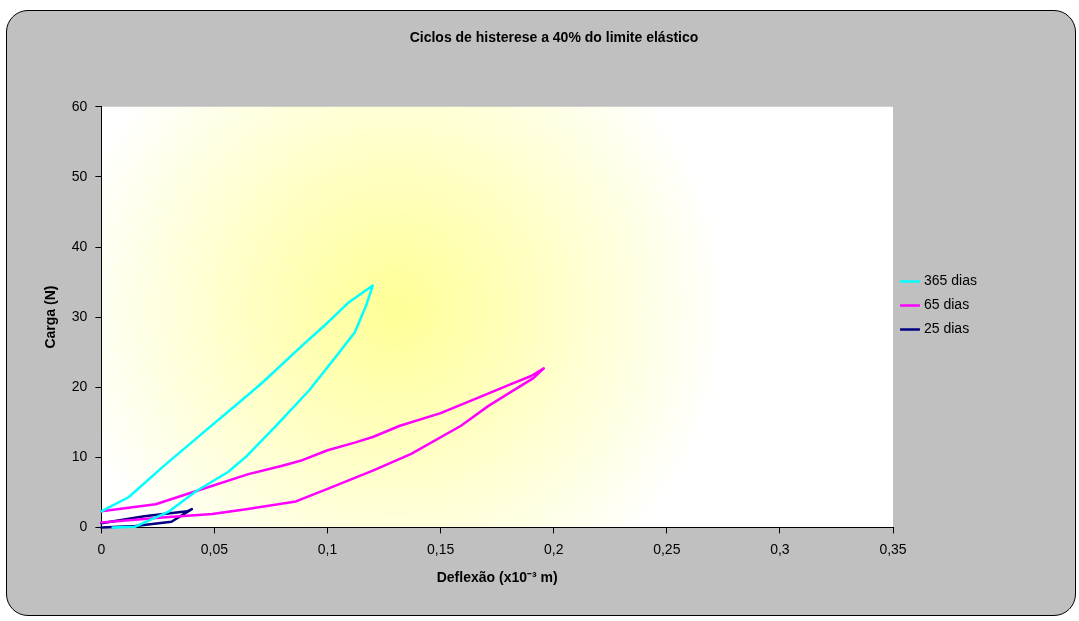 The width and height of the screenshot is (1079, 621). I want to click on legend-label: 365 dias, so click(950, 280).